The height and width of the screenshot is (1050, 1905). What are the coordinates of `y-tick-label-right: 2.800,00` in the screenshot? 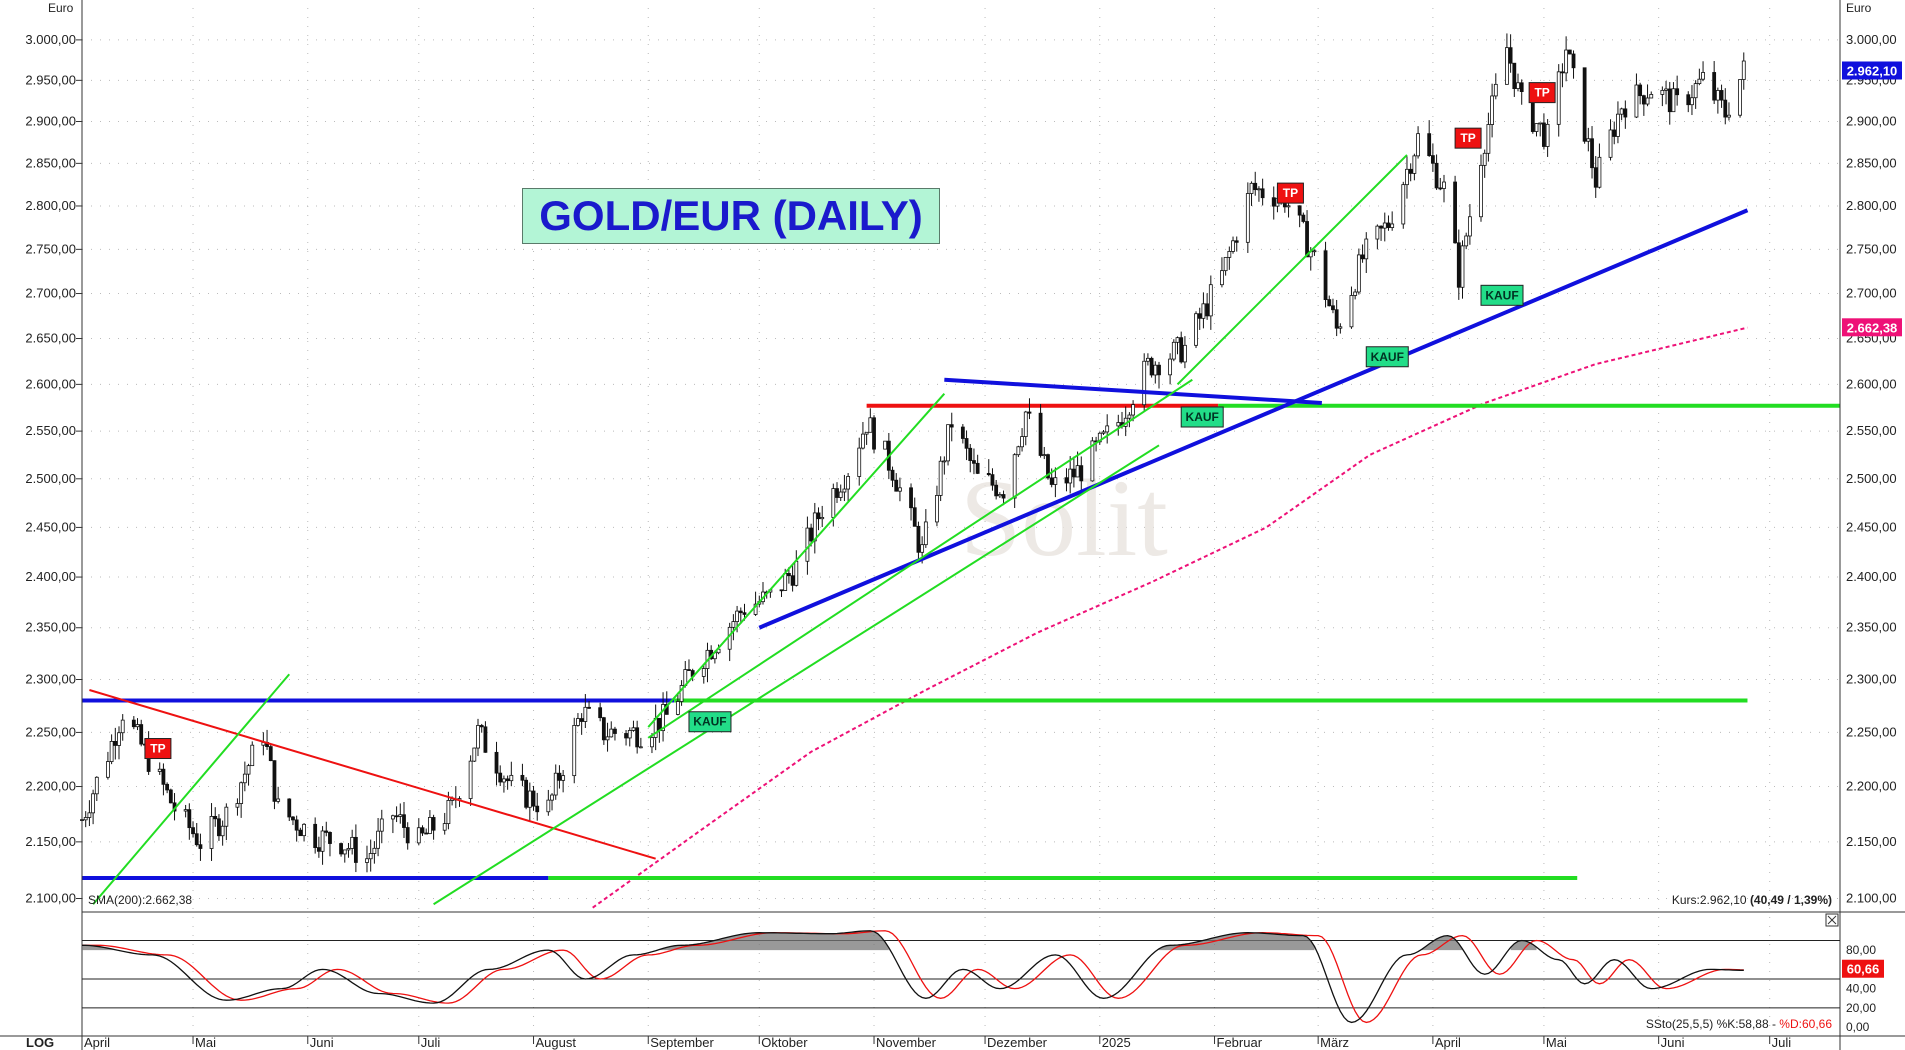 It's located at (1871, 205).